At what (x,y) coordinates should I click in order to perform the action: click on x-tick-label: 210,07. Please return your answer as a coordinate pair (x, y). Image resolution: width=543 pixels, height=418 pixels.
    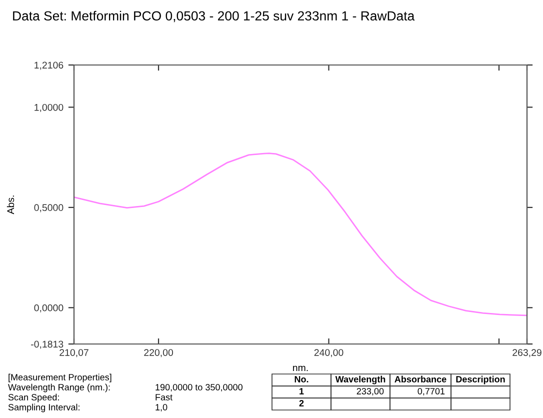
    Looking at the image, I should click on (74, 353).